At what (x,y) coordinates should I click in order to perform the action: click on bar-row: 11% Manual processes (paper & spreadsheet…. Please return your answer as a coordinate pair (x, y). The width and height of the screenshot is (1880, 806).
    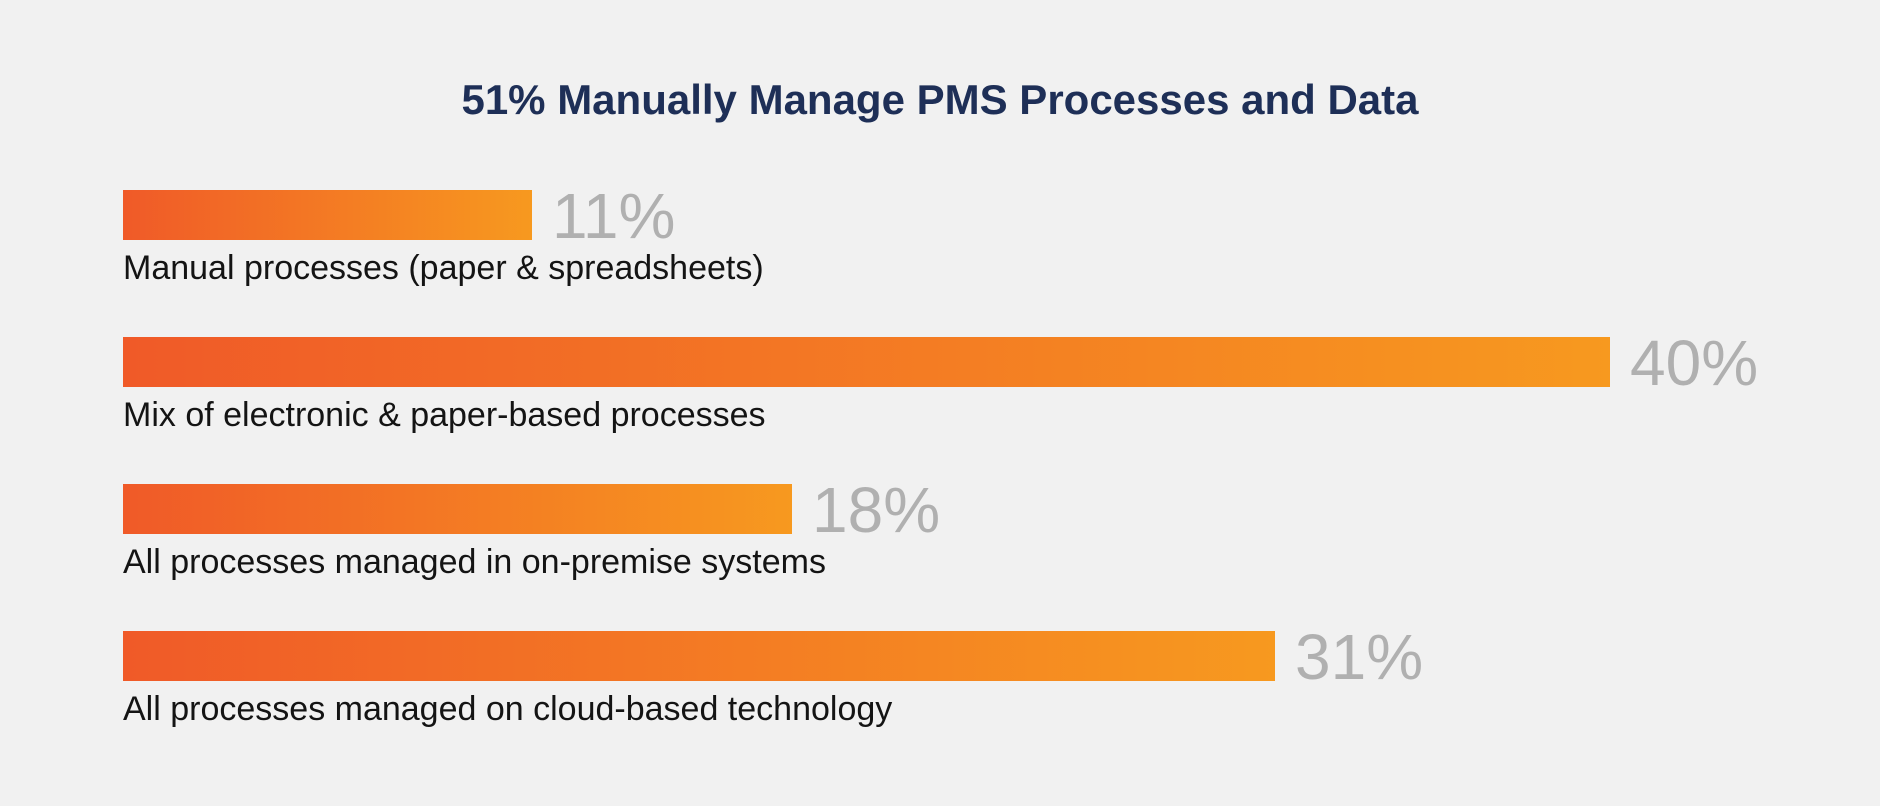
    Looking at the image, I should click on (973, 242).